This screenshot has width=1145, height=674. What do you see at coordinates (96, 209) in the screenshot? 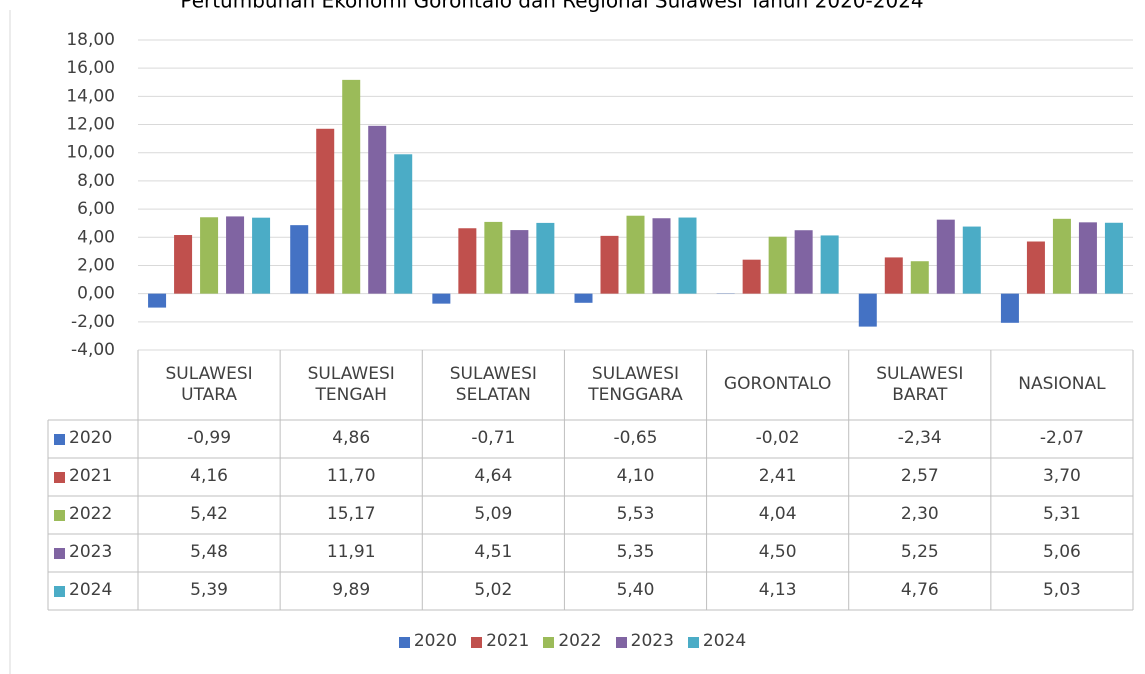
I see `y-tick-label: 6,00` at bounding box center [96, 209].